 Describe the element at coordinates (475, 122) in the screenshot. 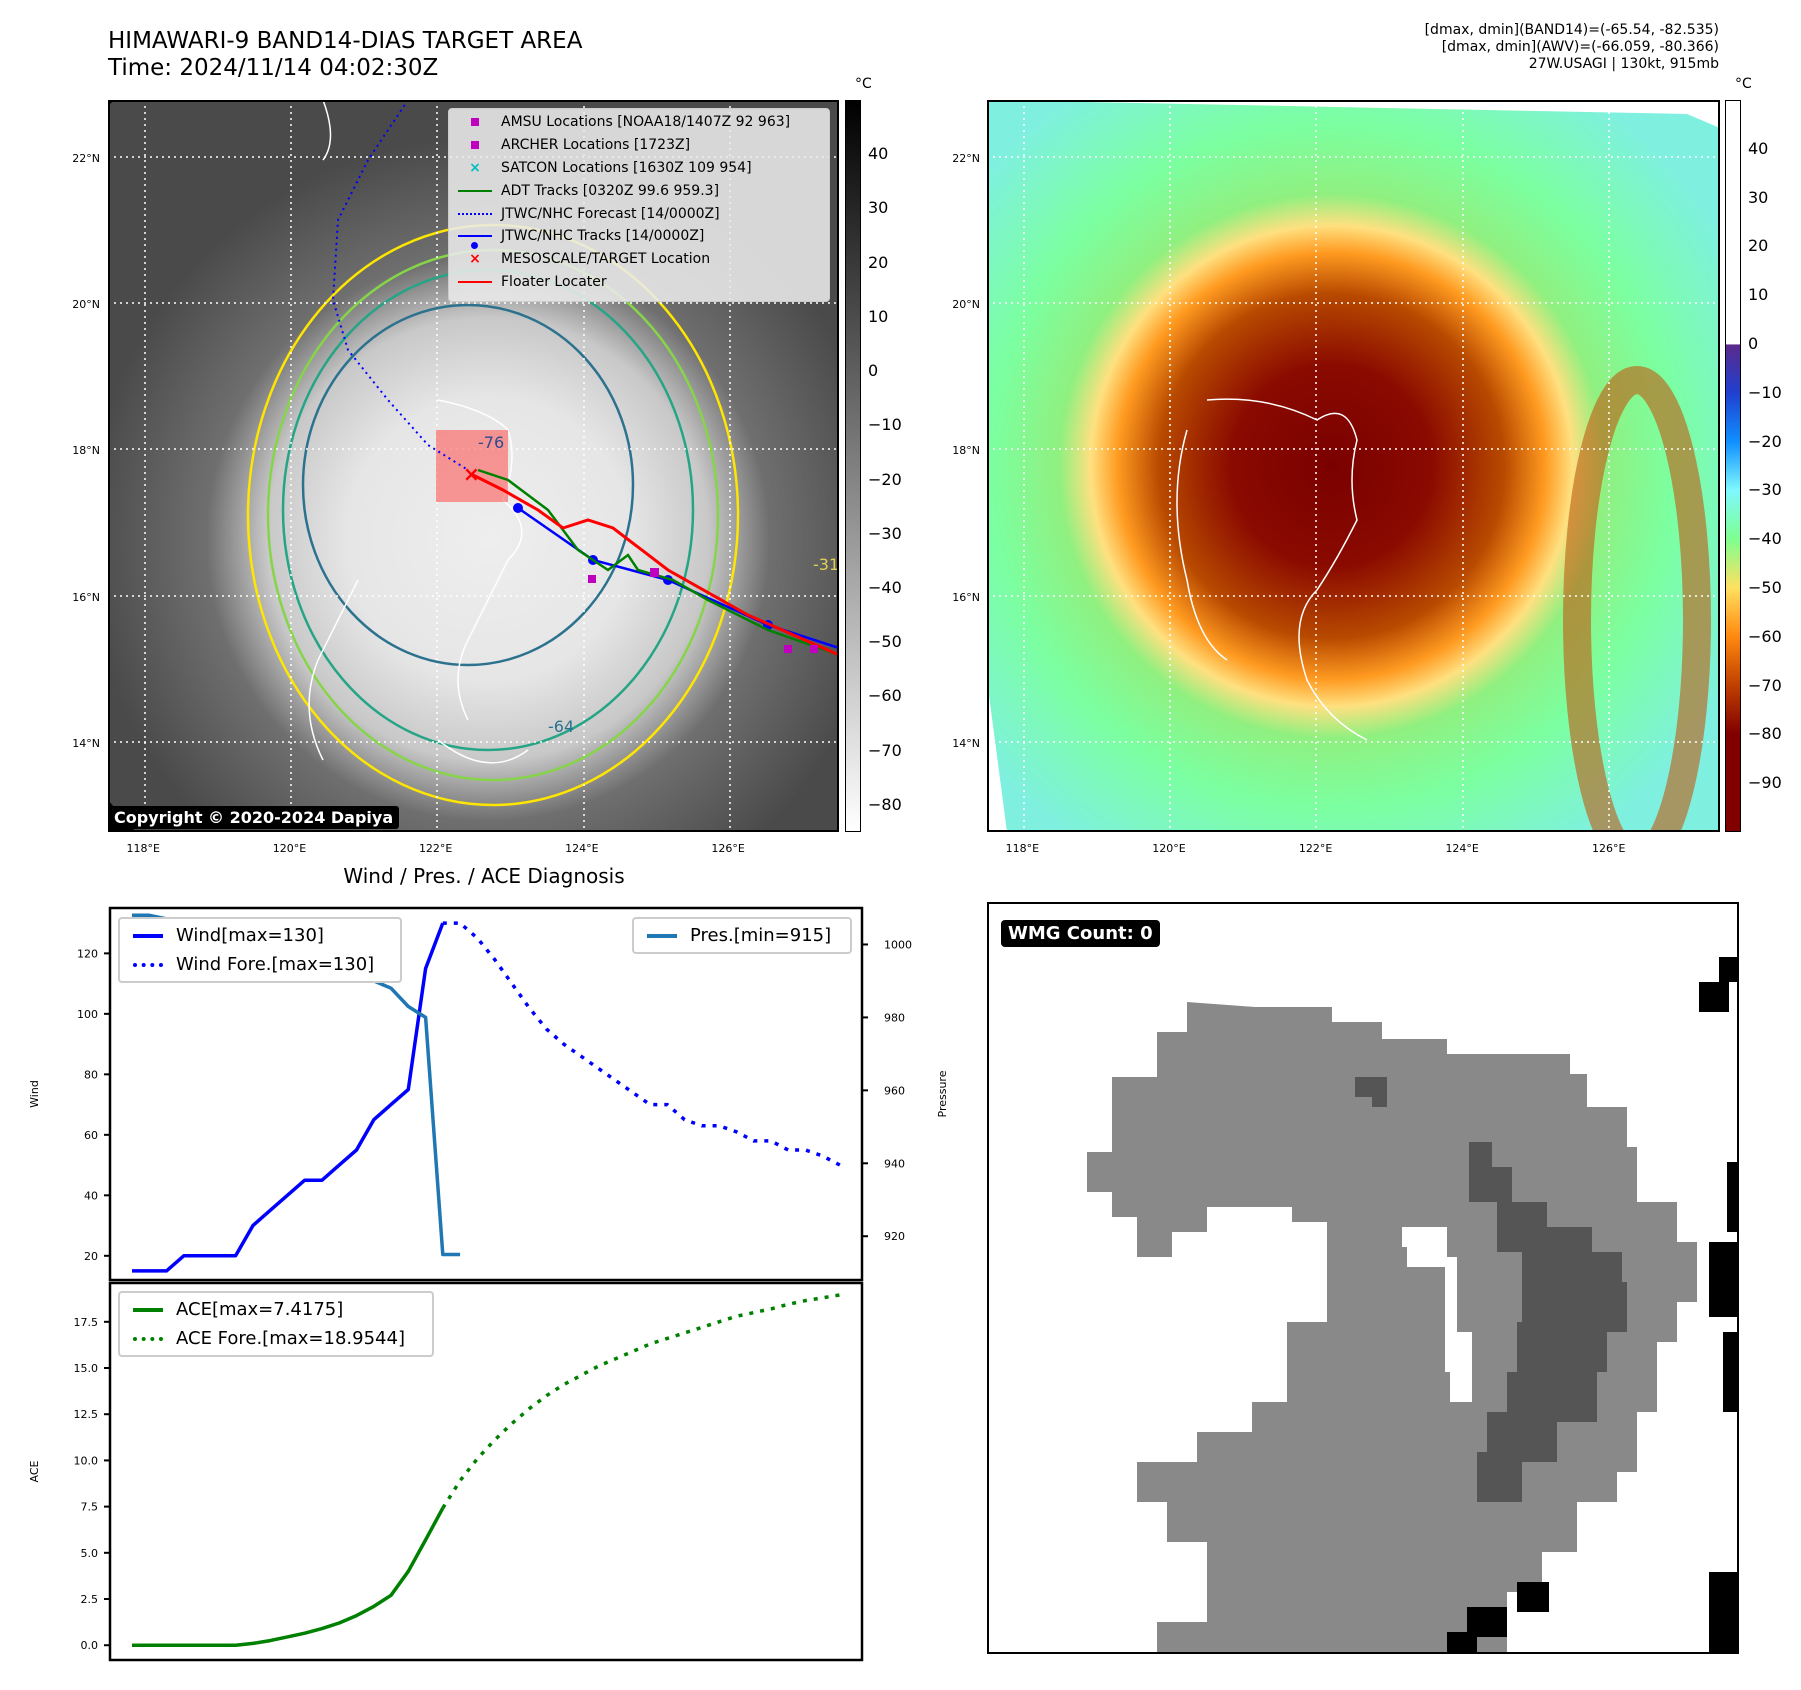

I see `square-marker-icon` at that location.